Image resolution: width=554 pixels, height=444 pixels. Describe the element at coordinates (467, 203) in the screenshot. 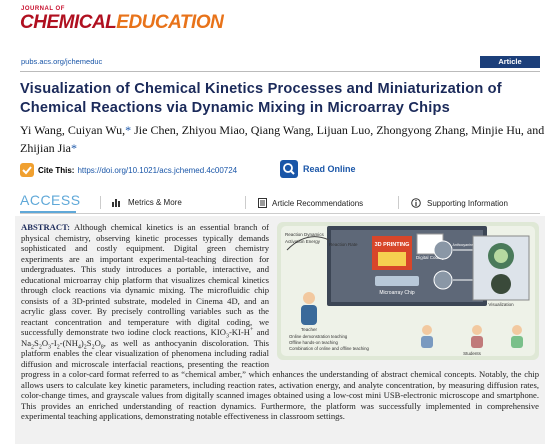

I see `link-text: Supporting Information` at that location.